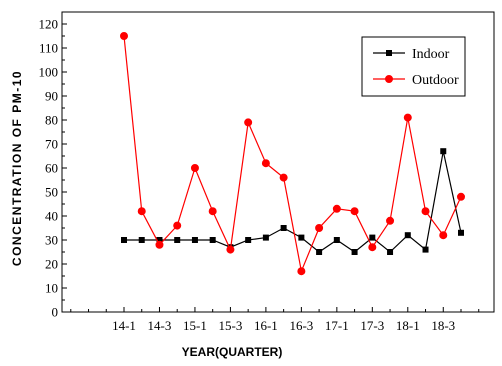  What do you see at coordinates (51, 144) in the screenshot?
I see `y-tick-label: 70` at bounding box center [51, 144].